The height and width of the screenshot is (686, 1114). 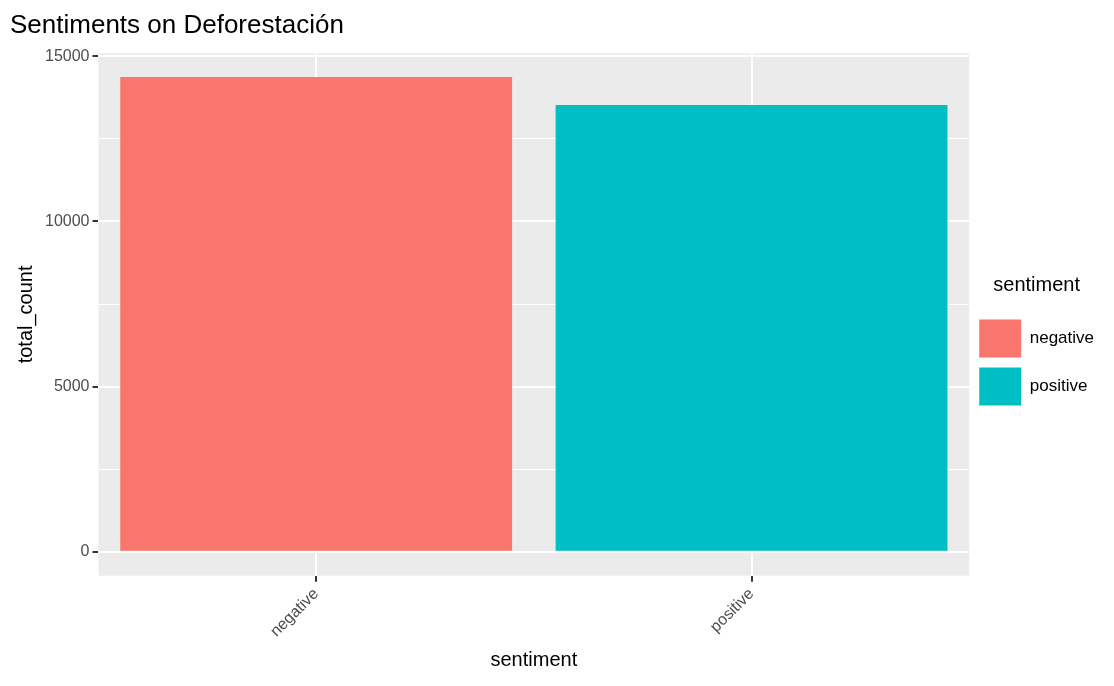 What do you see at coordinates (1058, 386) in the screenshot?
I see `legend-label: positive` at bounding box center [1058, 386].